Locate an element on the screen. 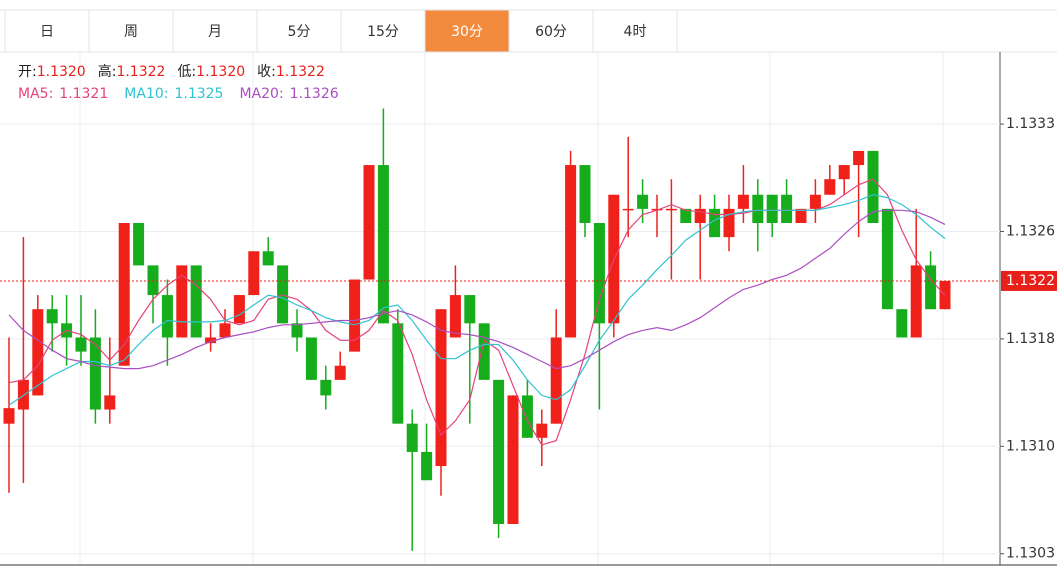 Image resolution: width=1057 pixels, height=572 pixels. legend-value: 1.1326 is located at coordinates (314, 94).